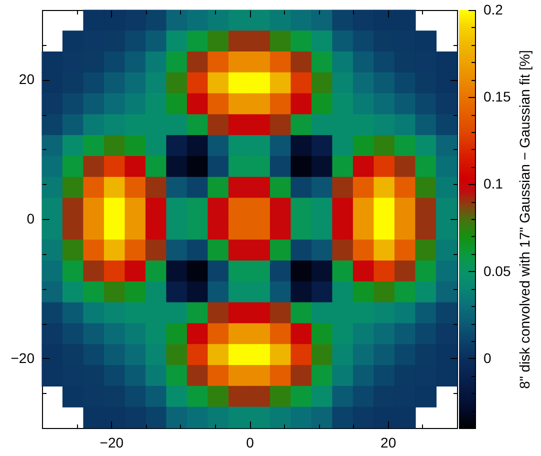 The height and width of the screenshot is (456, 541). Describe the element at coordinates (488, 358) in the screenshot. I see `color-bar-label: 0` at that location.